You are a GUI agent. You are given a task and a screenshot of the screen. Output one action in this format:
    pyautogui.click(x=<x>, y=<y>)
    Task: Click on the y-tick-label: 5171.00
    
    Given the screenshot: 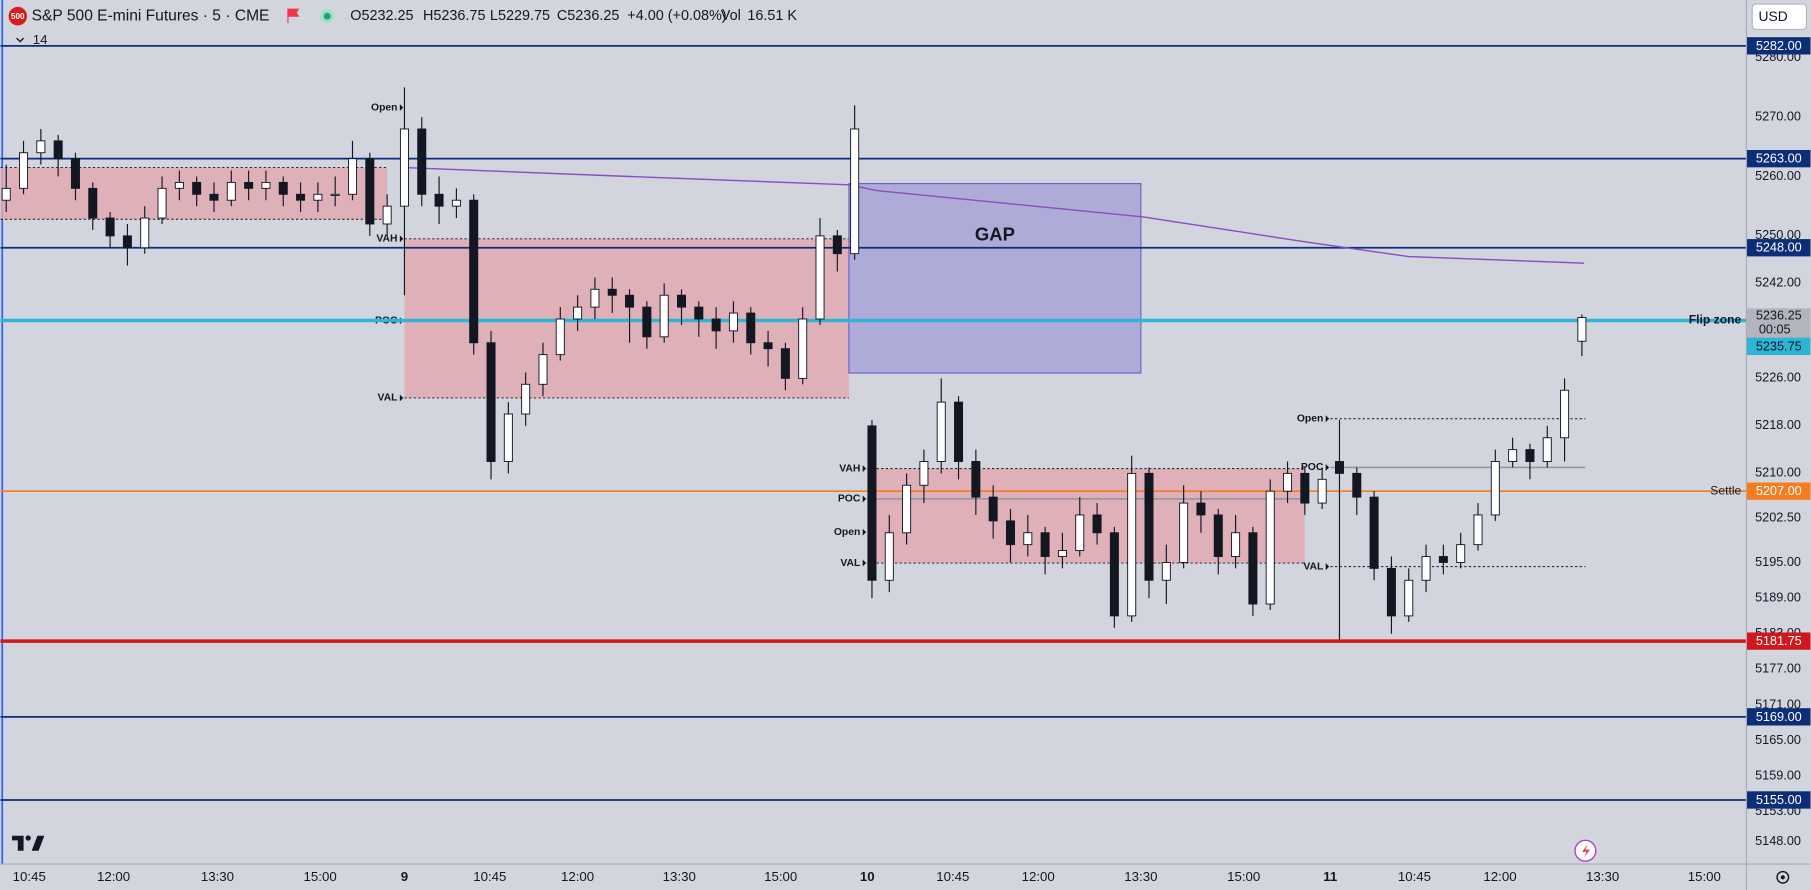 What is the action you would take?
    pyautogui.click(x=1778, y=704)
    